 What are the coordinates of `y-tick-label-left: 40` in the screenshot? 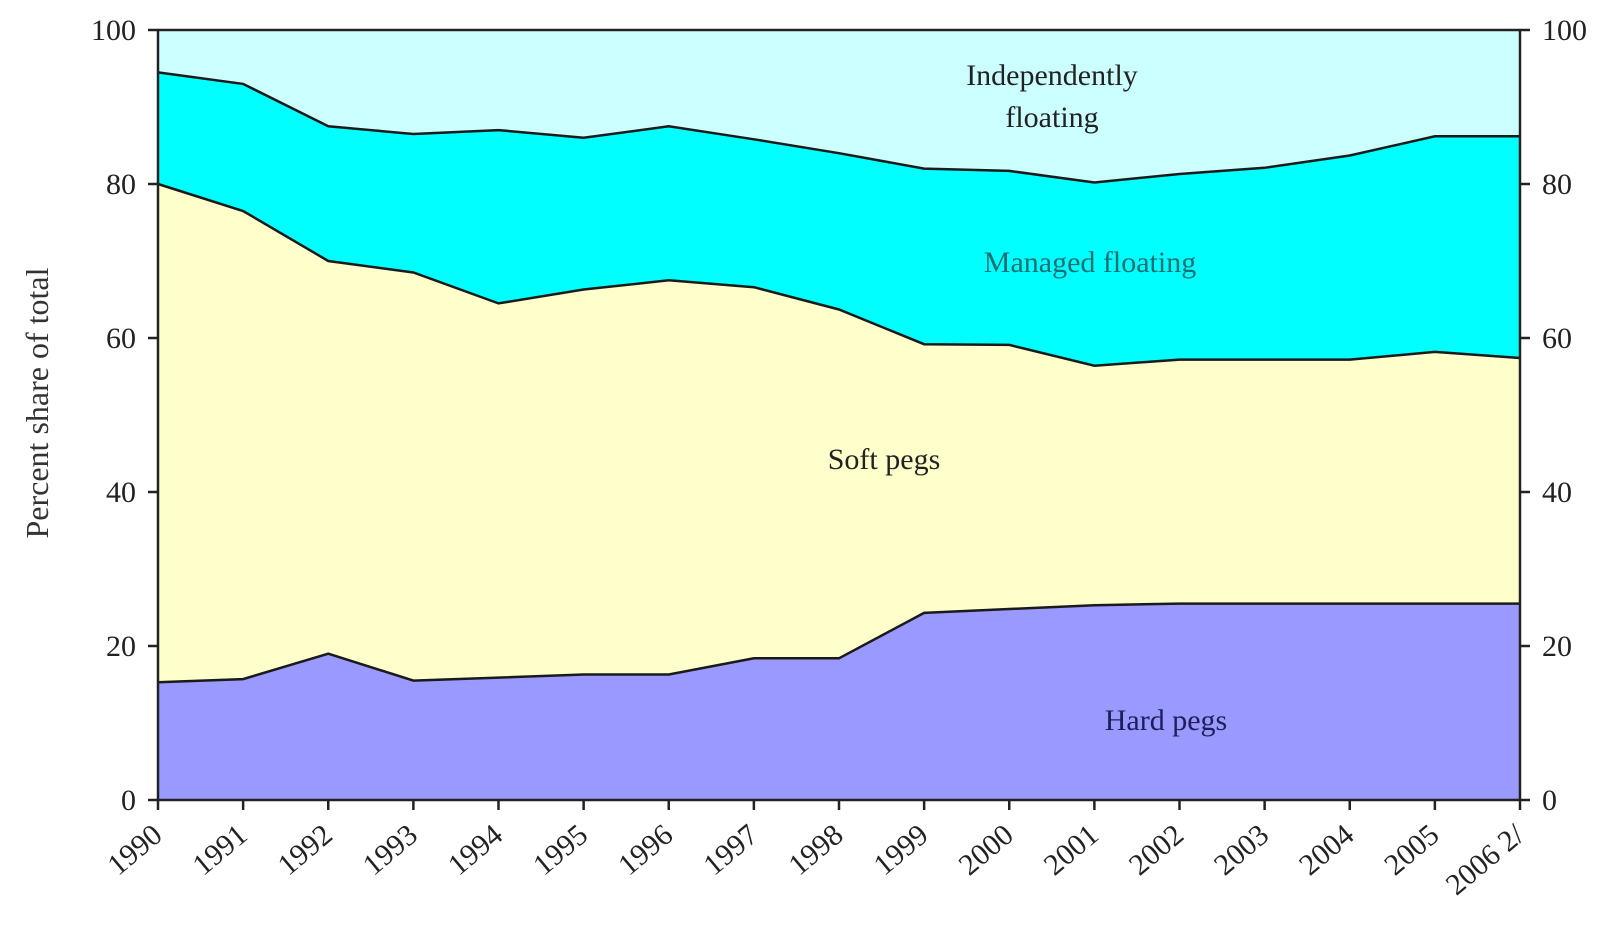 It's located at (121, 492).